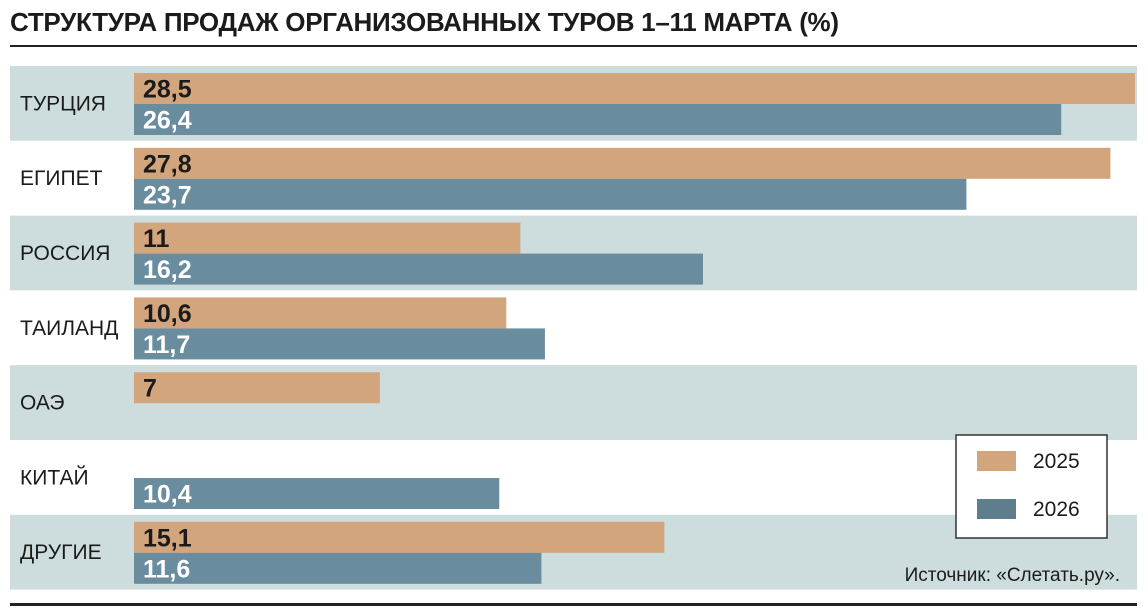 The width and height of the screenshot is (1147, 615). Describe the element at coordinates (167, 314) in the screenshot. I see `value-label-2025-4: 10,6` at that location.